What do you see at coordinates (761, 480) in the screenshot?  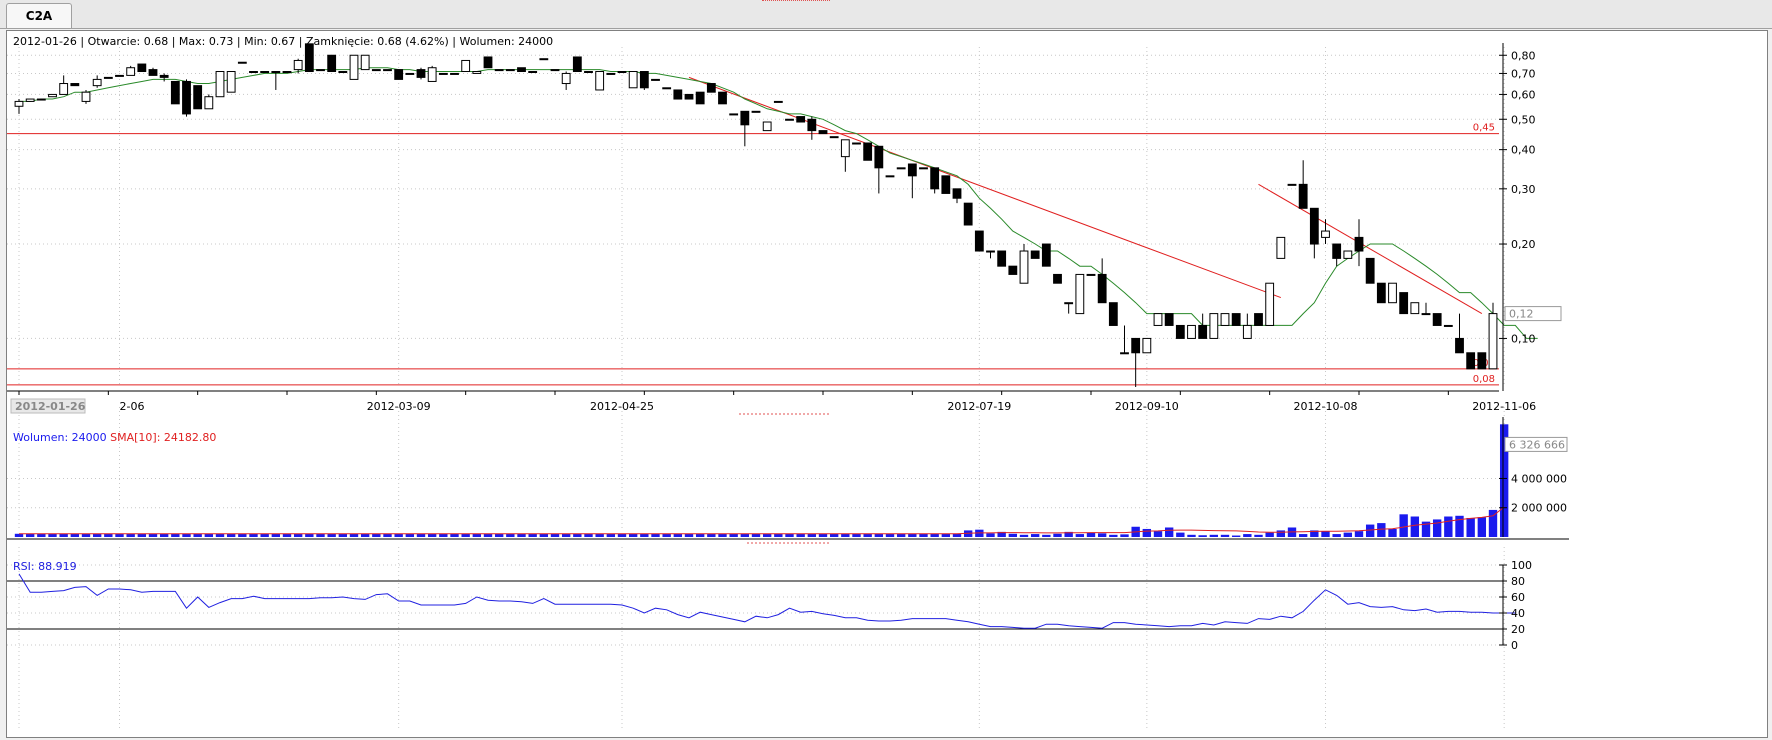 I see `volume-bars` at bounding box center [761, 480].